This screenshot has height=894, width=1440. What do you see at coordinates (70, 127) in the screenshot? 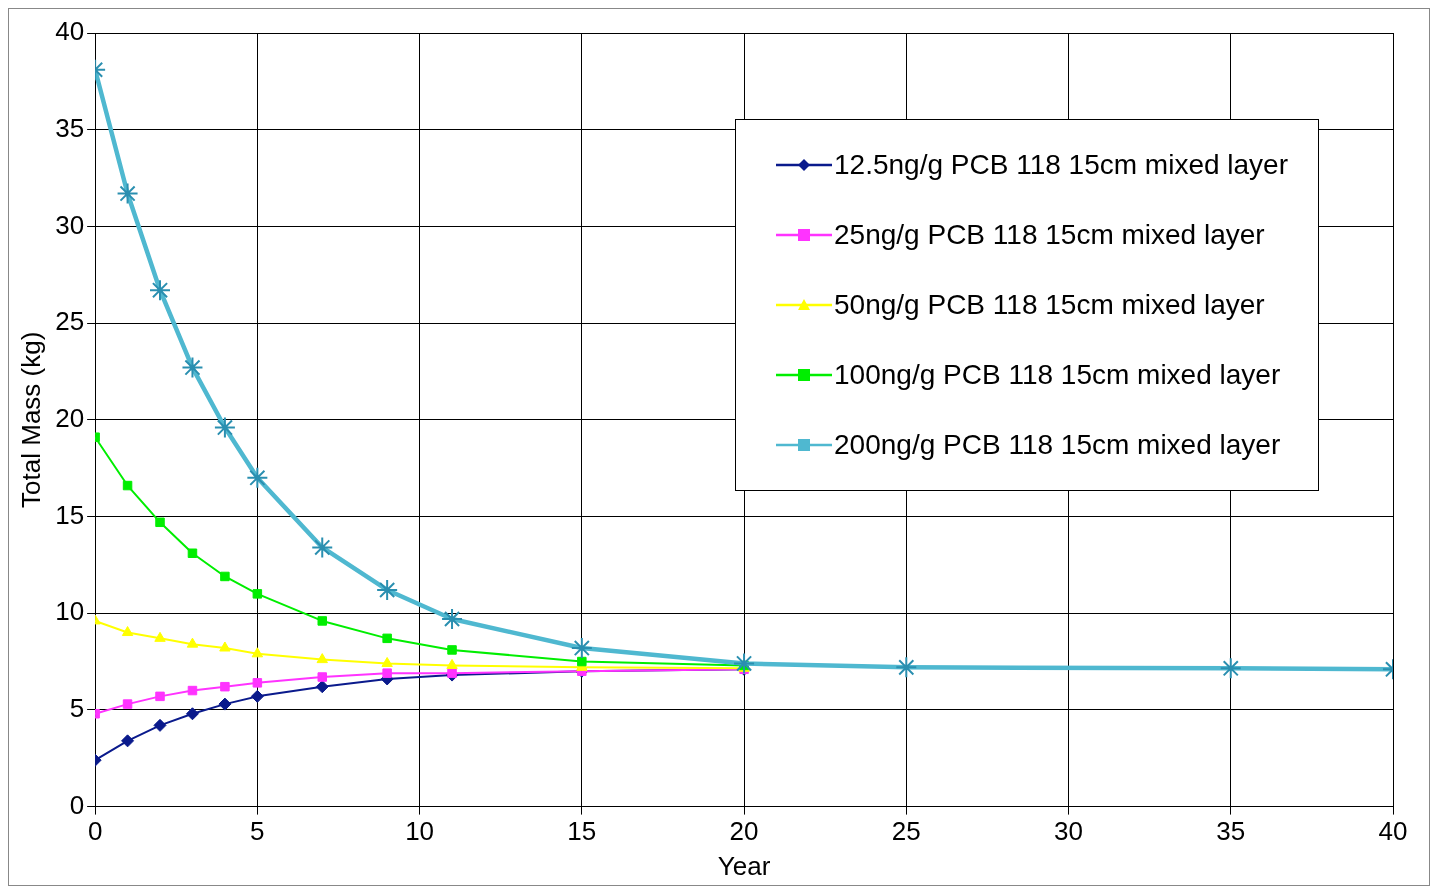
I see `y-tick-label: 35` at bounding box center [70, 127].